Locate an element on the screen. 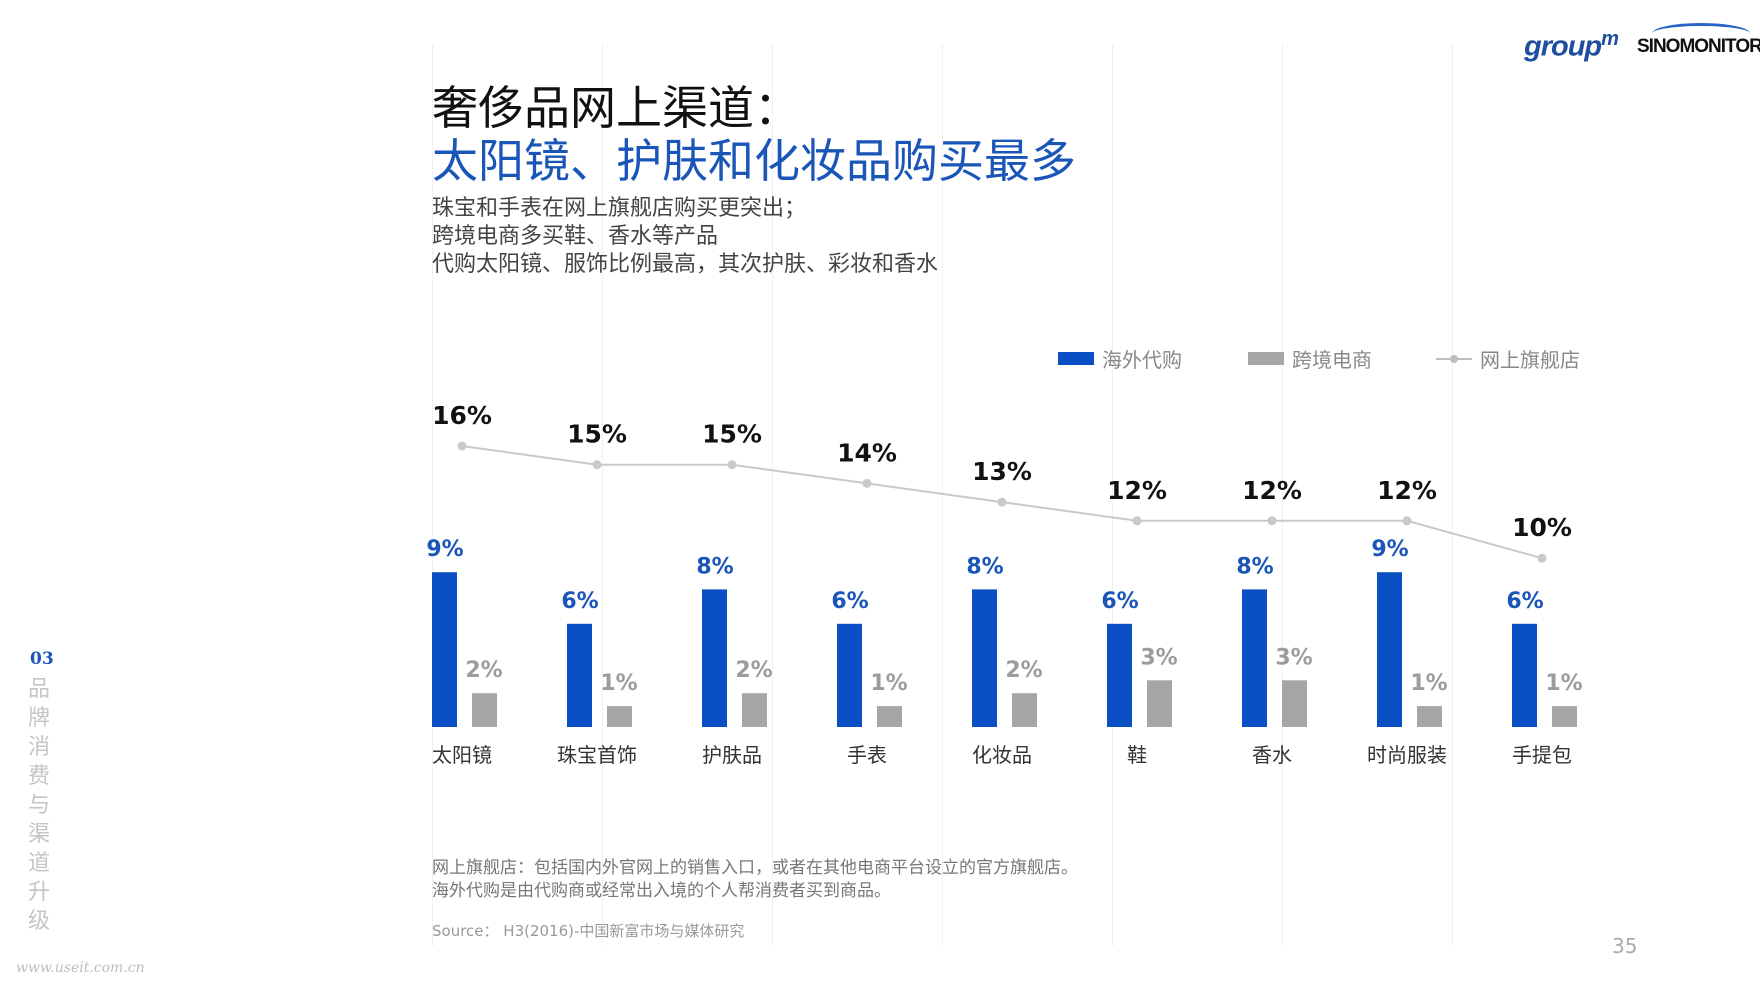 Image resolution: width=1760 pixels, height=990 pixels. legend-swatch-overseas is located at coordinates (1076, 358).